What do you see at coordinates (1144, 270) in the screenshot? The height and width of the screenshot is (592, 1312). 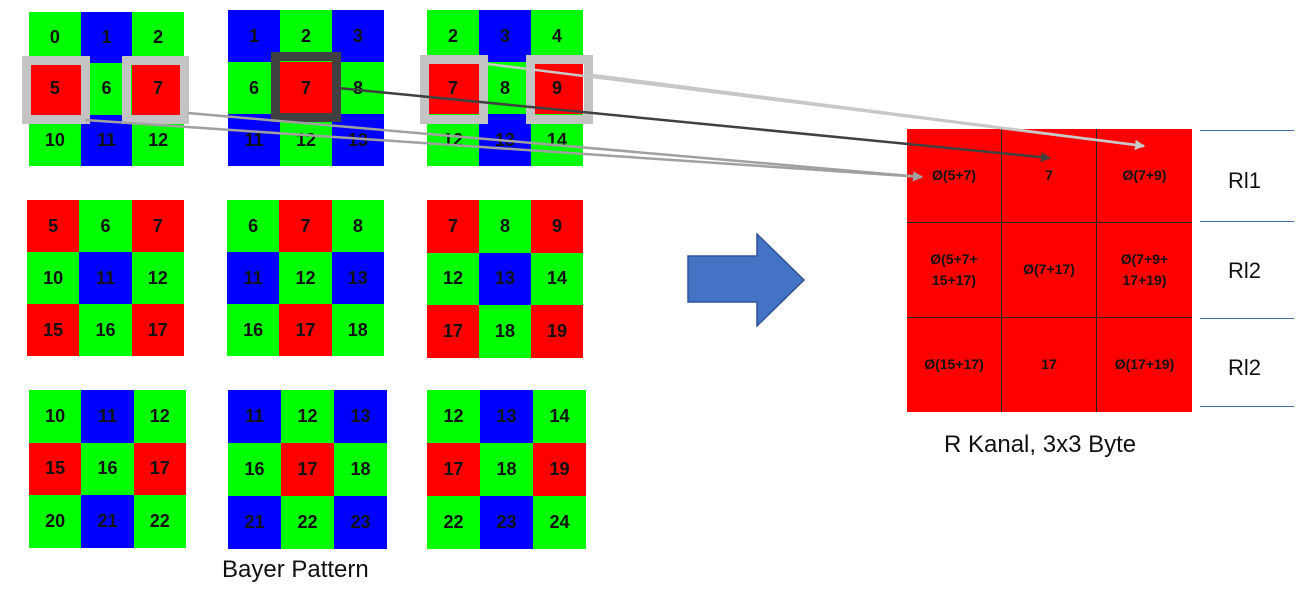 I see `result-cell: Ø(7+9+ 17+19)` at bounding box center [1144, 270].